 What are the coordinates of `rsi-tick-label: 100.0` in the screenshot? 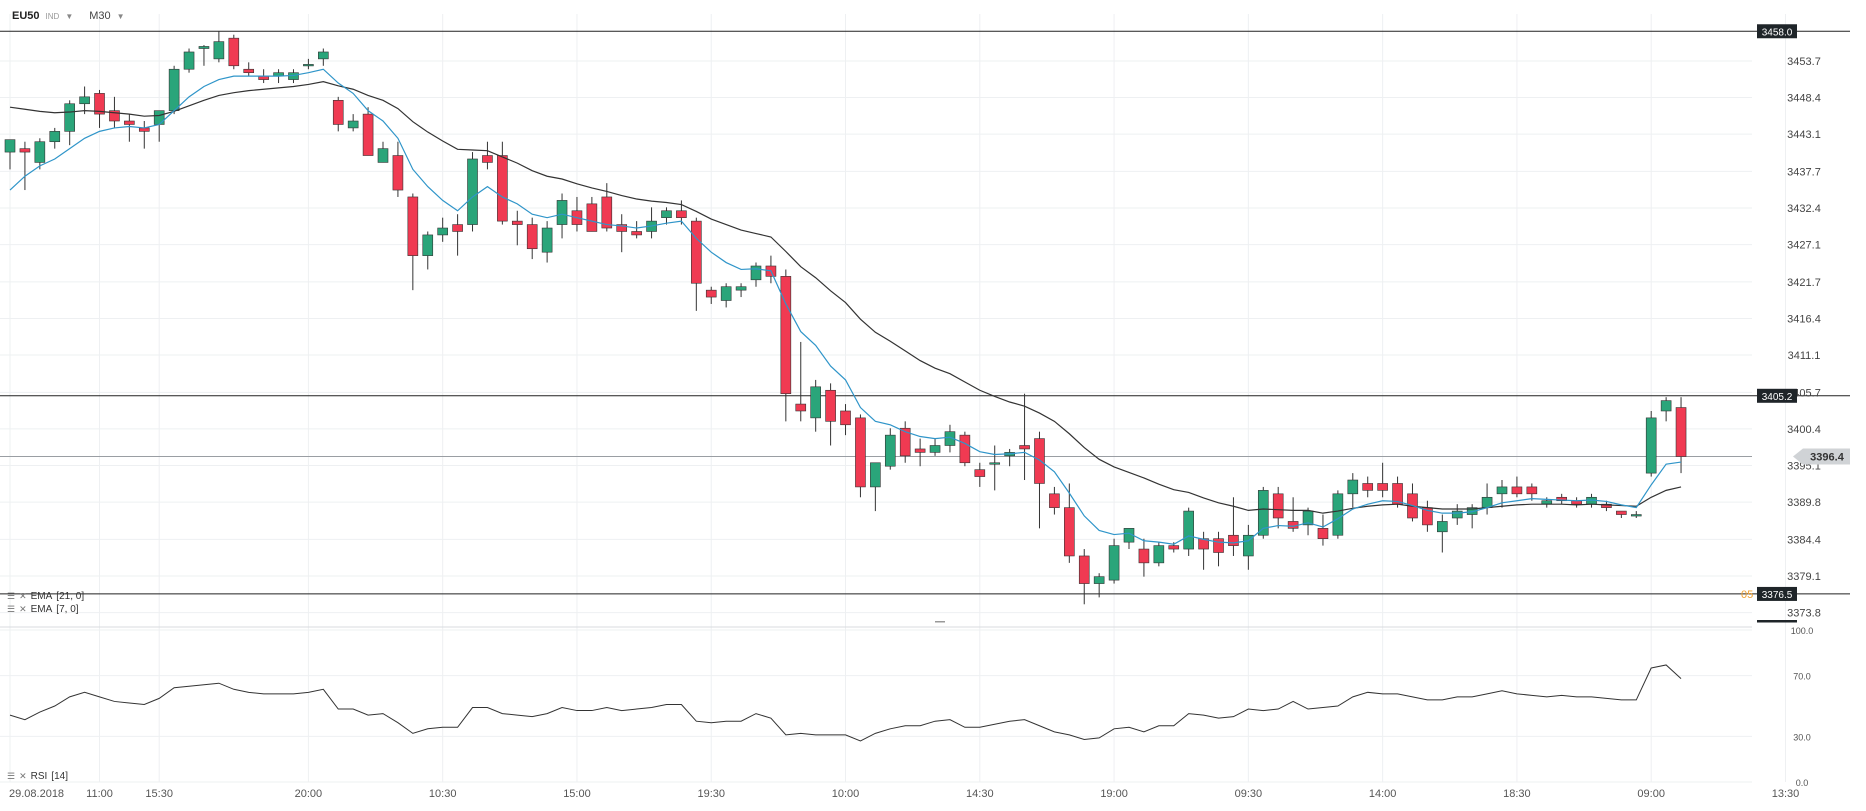 It's located at (1802, 631).